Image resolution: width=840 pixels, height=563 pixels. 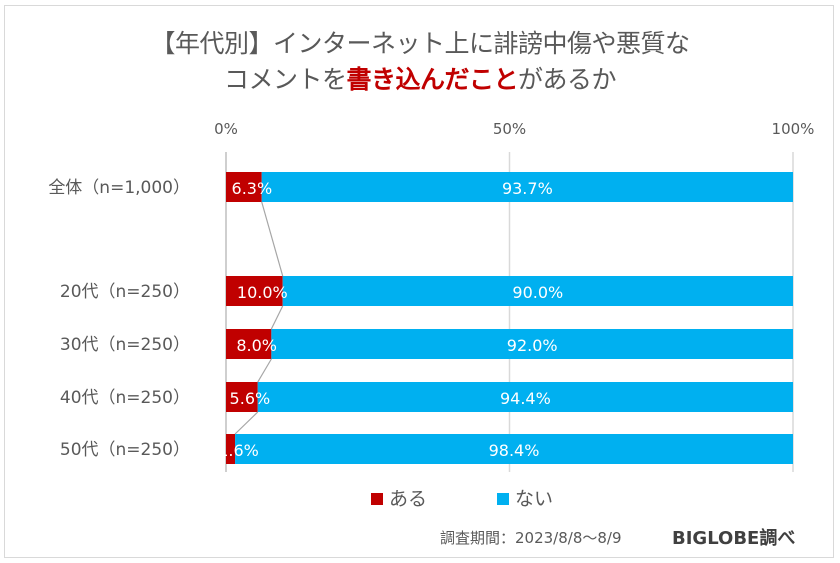 I want to click on data-label-nai: 98.4%, so click(x=514, y=450).